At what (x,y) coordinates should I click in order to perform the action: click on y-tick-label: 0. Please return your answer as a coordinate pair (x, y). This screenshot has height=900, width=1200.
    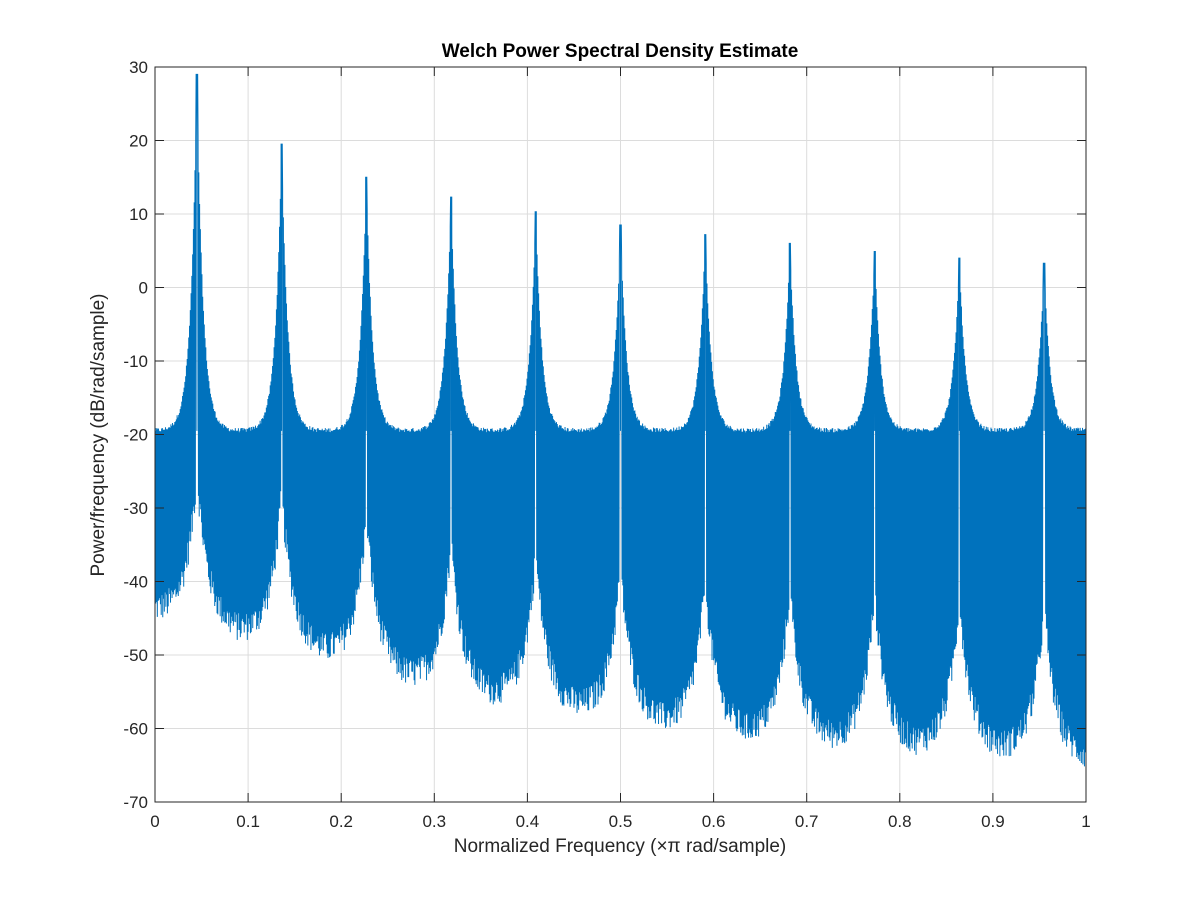
    Looking at the image, I should click on (143, 288).